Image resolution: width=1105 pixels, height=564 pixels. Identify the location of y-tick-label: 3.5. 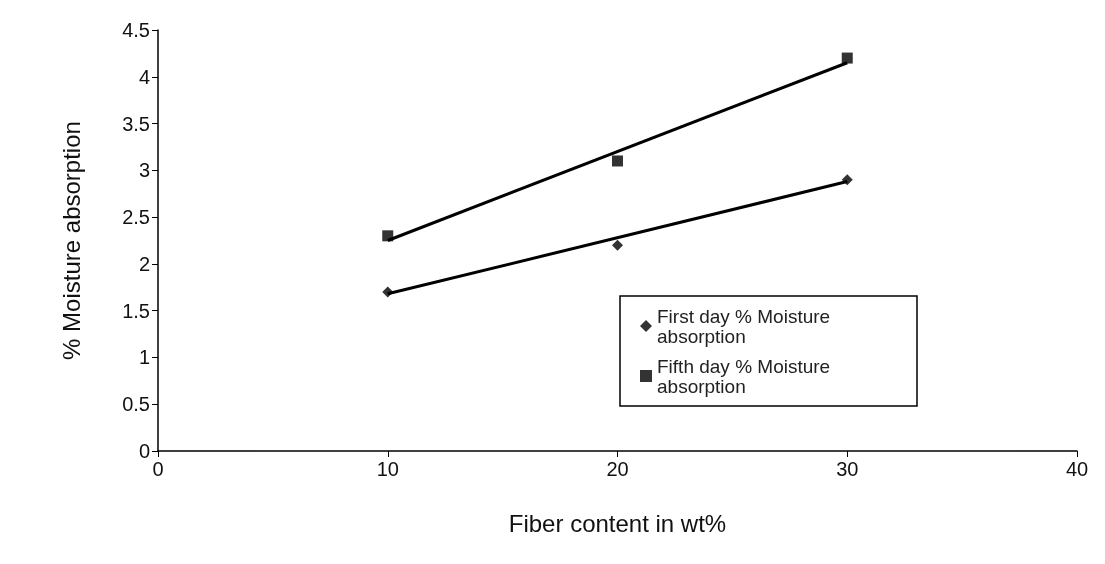
(136, 123).